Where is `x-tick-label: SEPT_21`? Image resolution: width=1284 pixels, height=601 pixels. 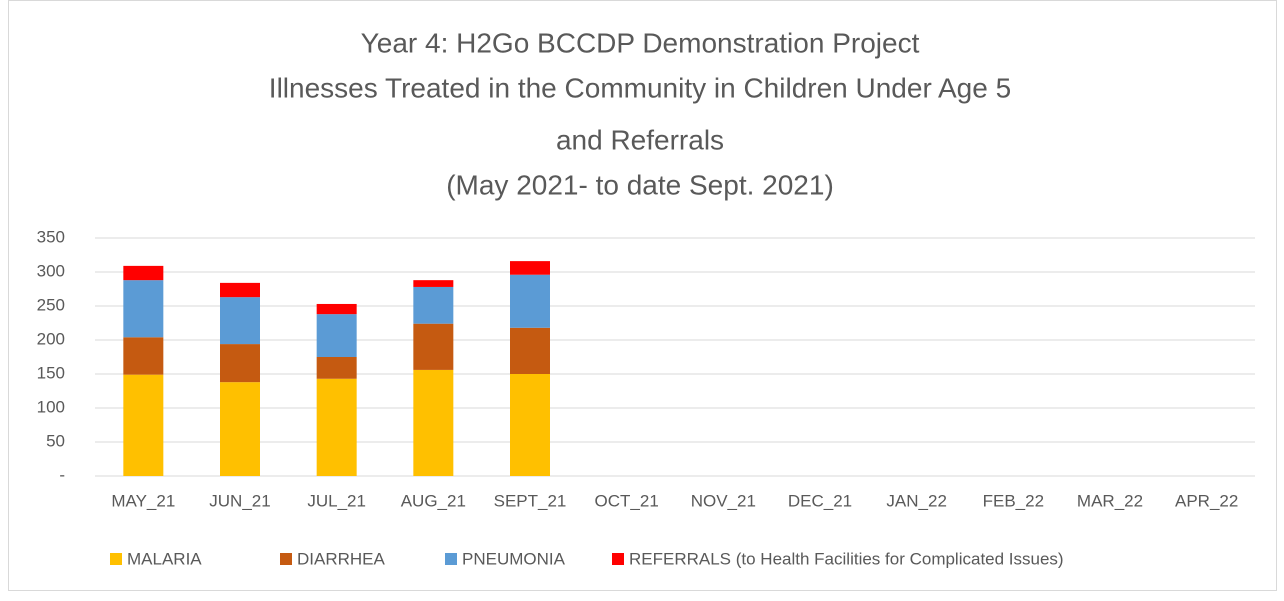 x-tick-label: SEPT_21 is located at coordinates (530, 500).